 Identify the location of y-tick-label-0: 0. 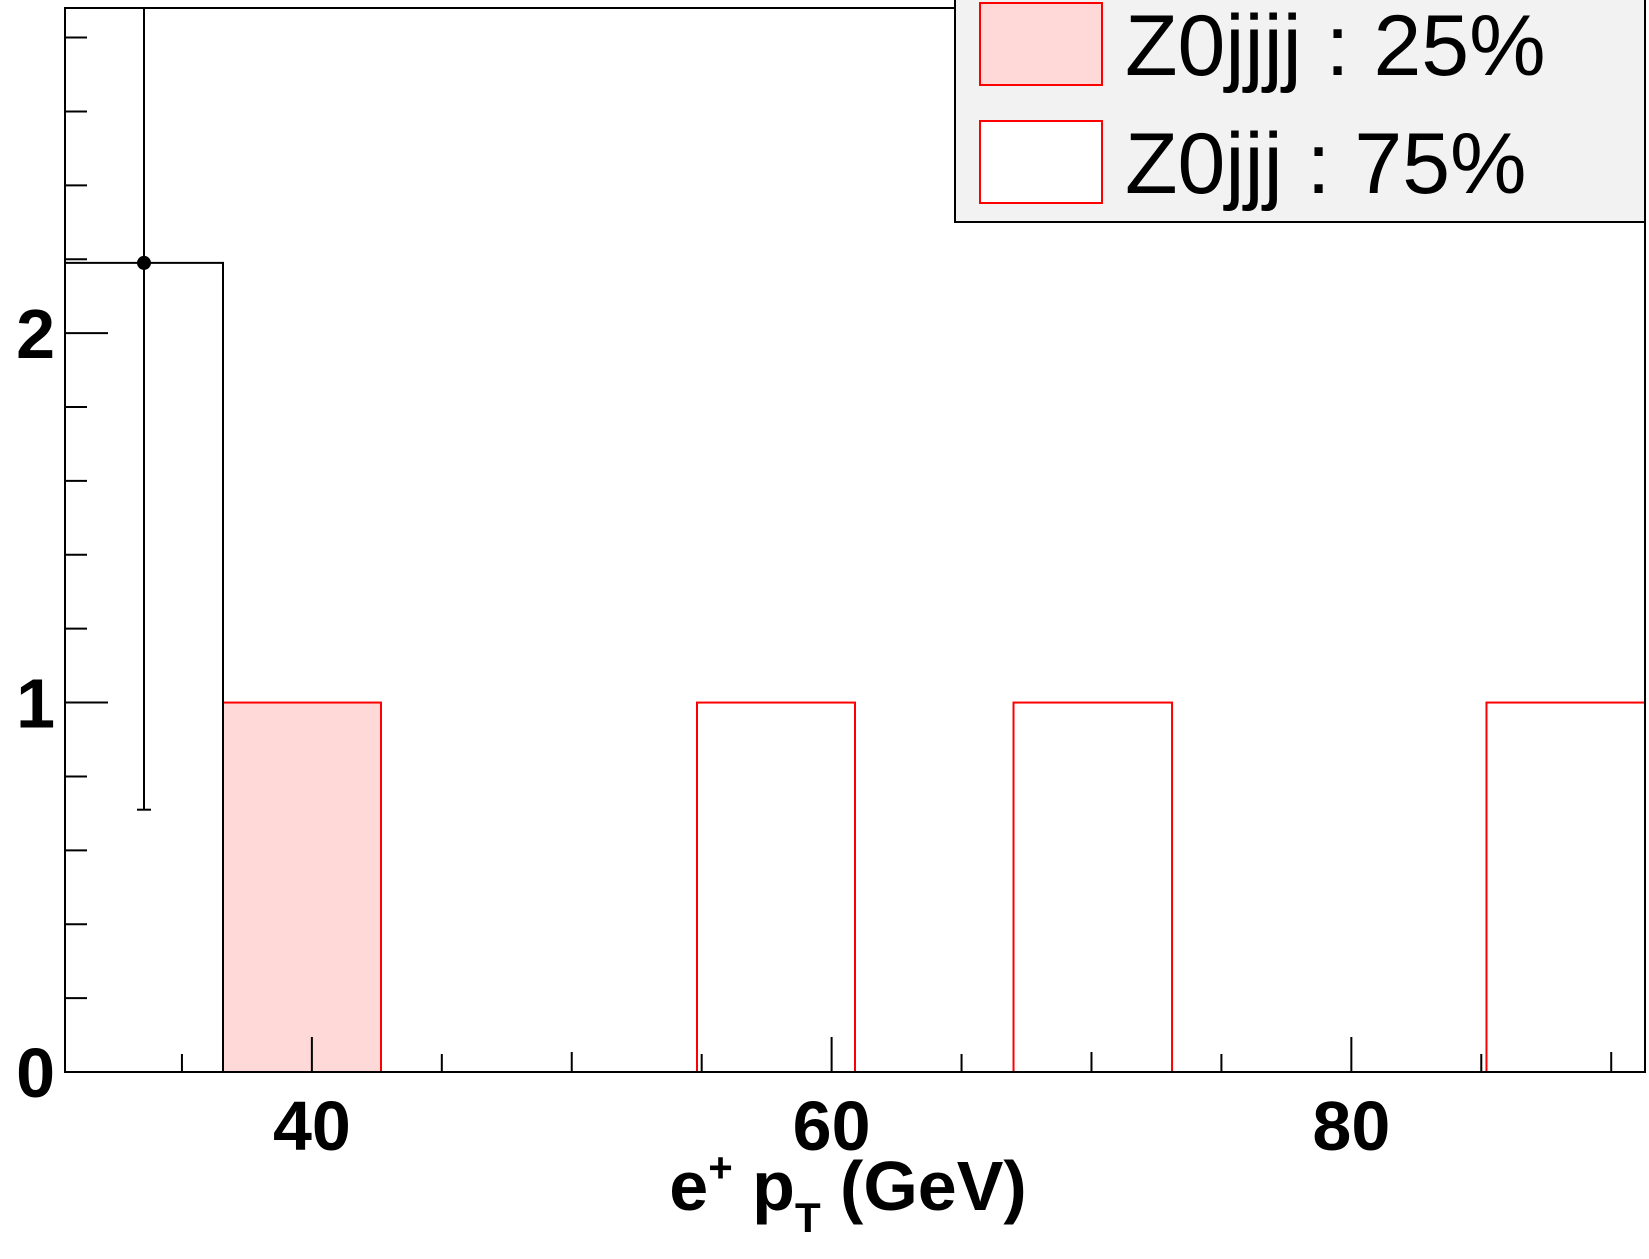
(35, 1073).